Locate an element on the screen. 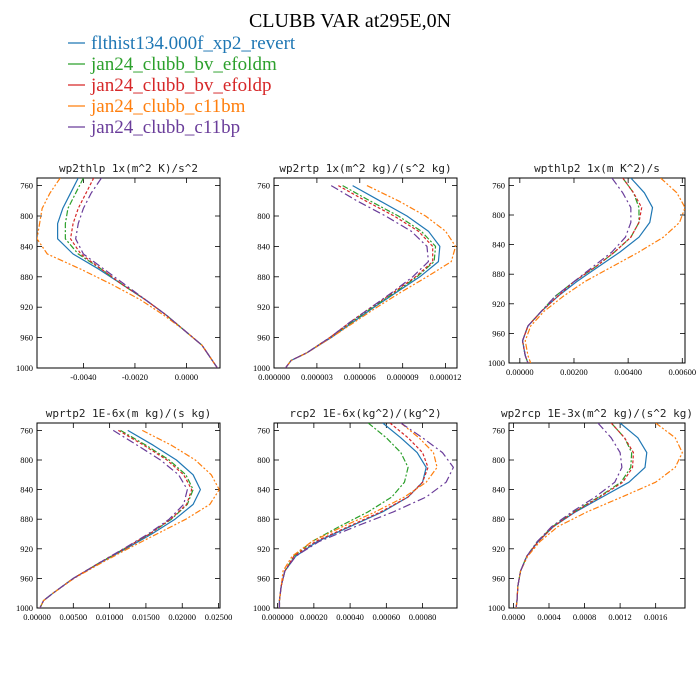 This screenshot has height=700, width=700. x-tick-label: 0.0012 is located at coordinates (619, 617).